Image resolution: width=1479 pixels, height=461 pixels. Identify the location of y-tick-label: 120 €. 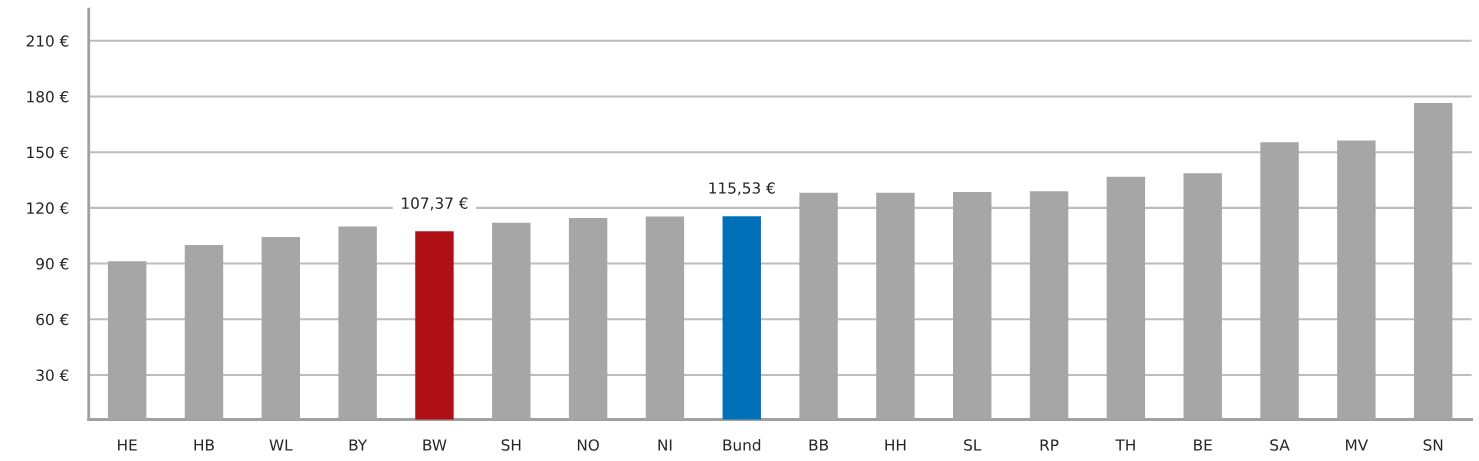
(48, 208).